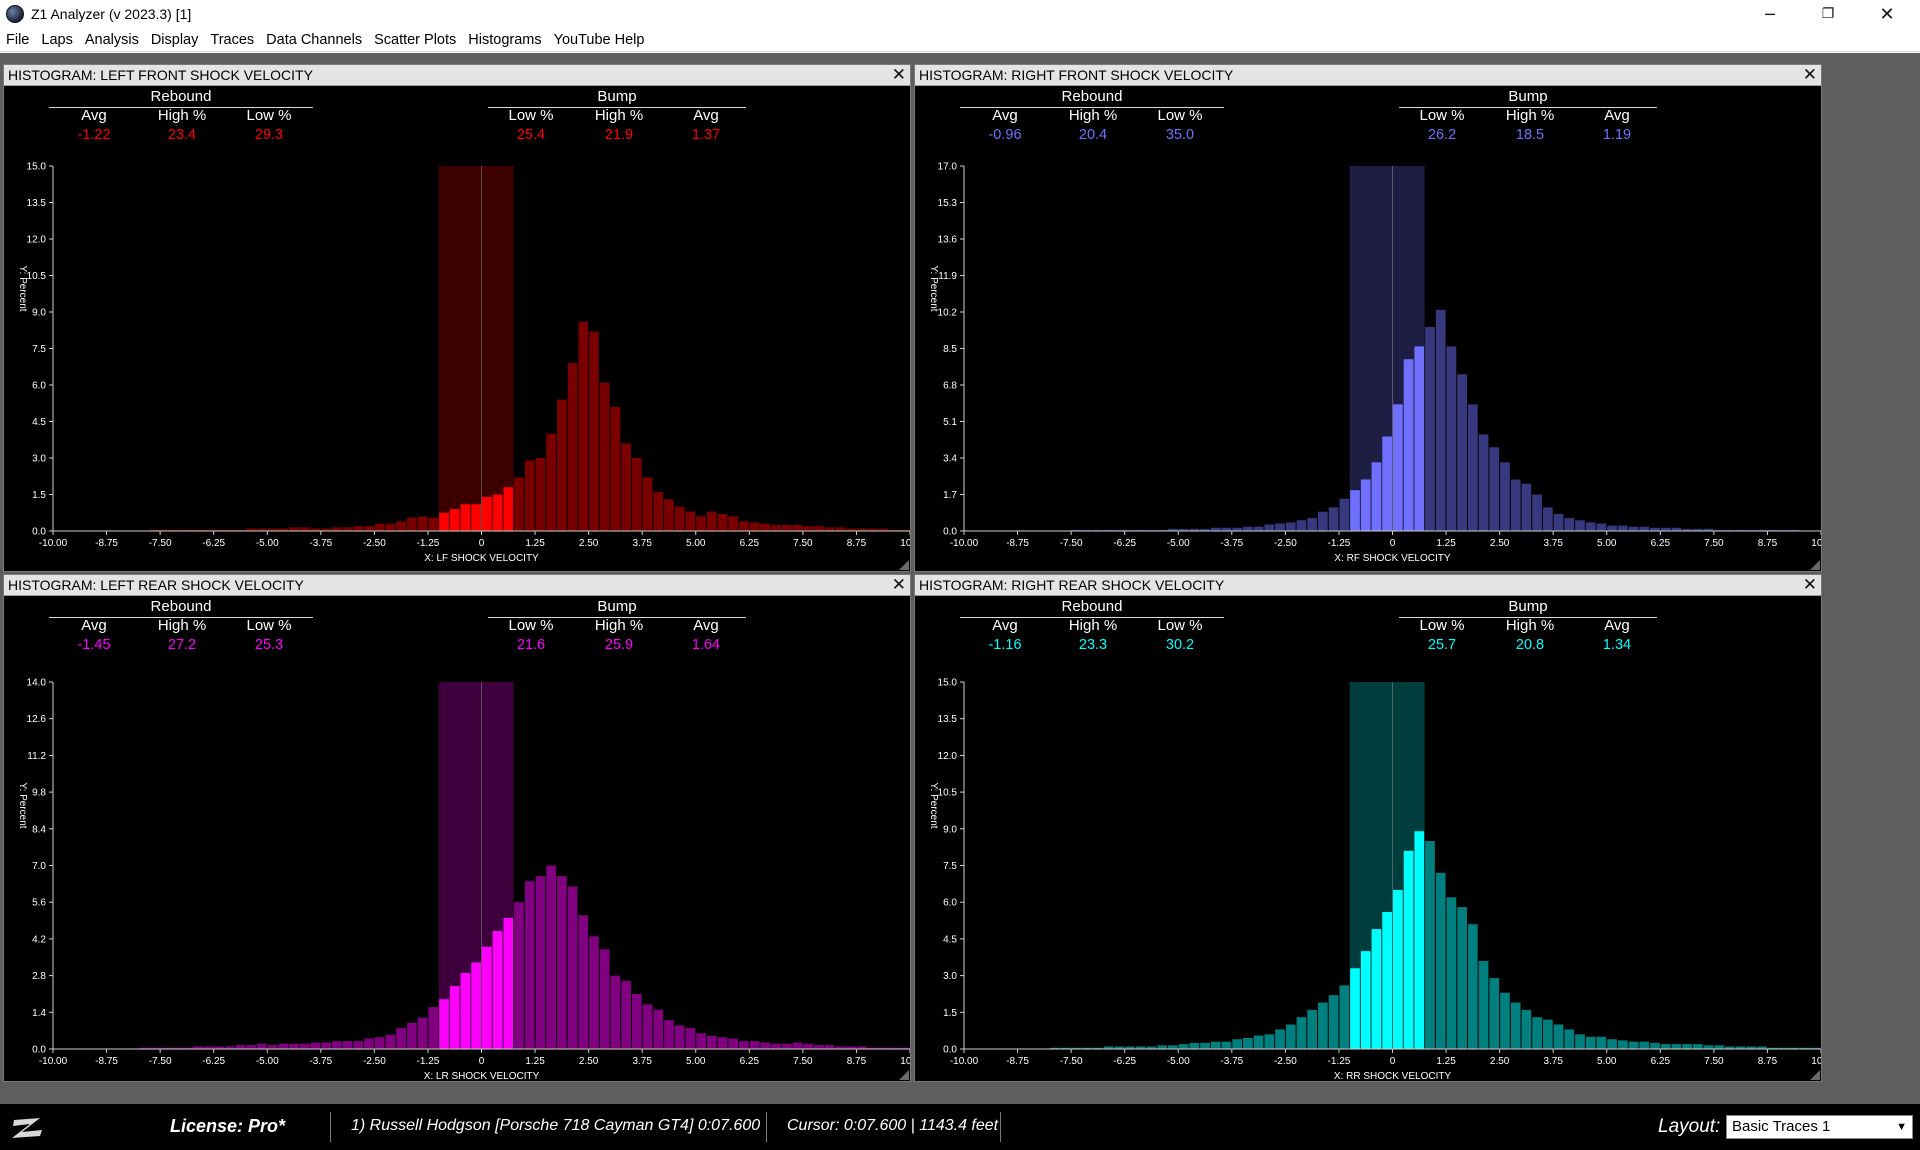 This screenshot has width=1920, height=1150. What do you see at coordinates (950, 903) in the screenshot?
I see `y-tick-label: 6.0` at bounding box center [950, 903].